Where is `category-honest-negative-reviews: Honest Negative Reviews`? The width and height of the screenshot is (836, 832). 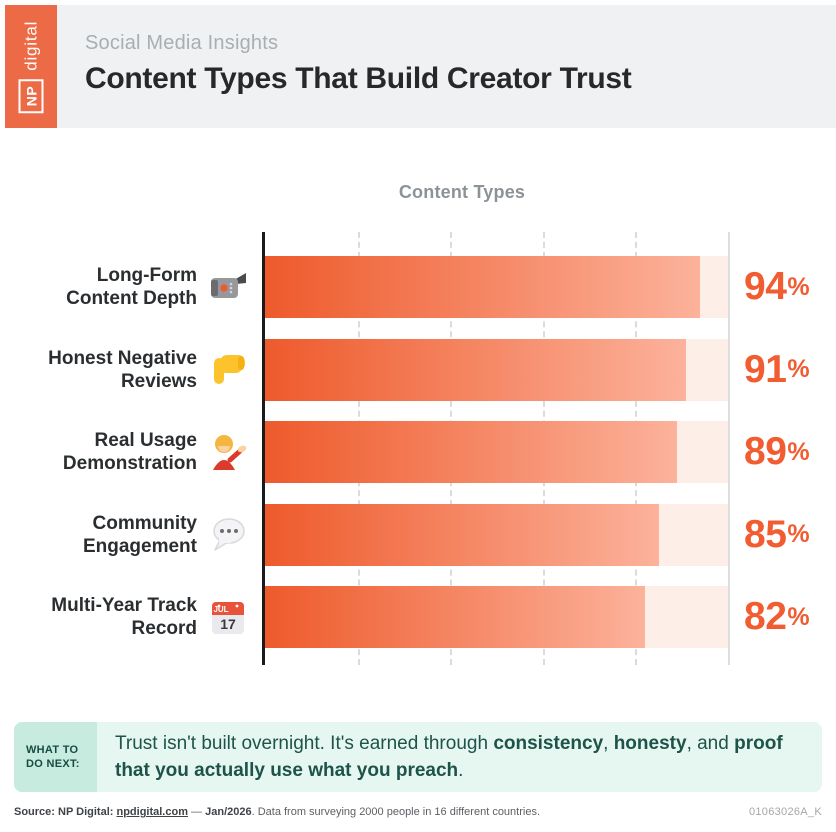 category-honest-negative-reviews: Honest Negative Reviews is located at coordinates (124, 370).